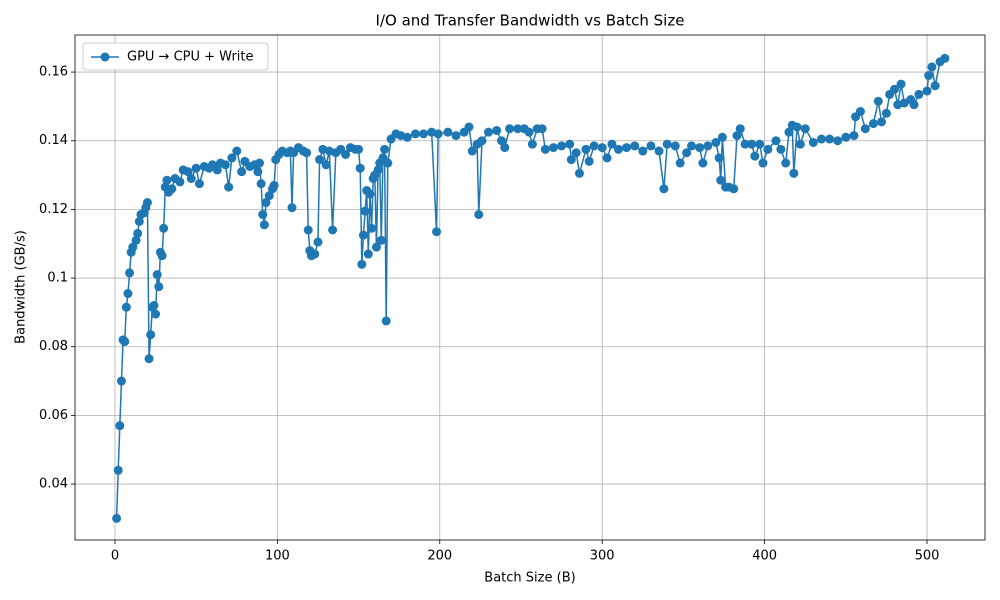 The width and height of the screenshot is (1000, 600). I want to click on x-tick-label: 0, so click(115, 556).